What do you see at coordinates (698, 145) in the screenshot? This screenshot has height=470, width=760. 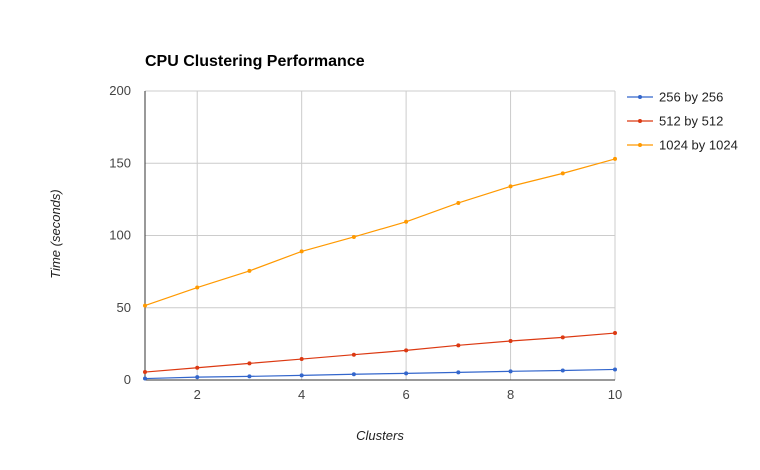 I see `legend-label: 1024 by 1024` at bounding box center [698, 145].